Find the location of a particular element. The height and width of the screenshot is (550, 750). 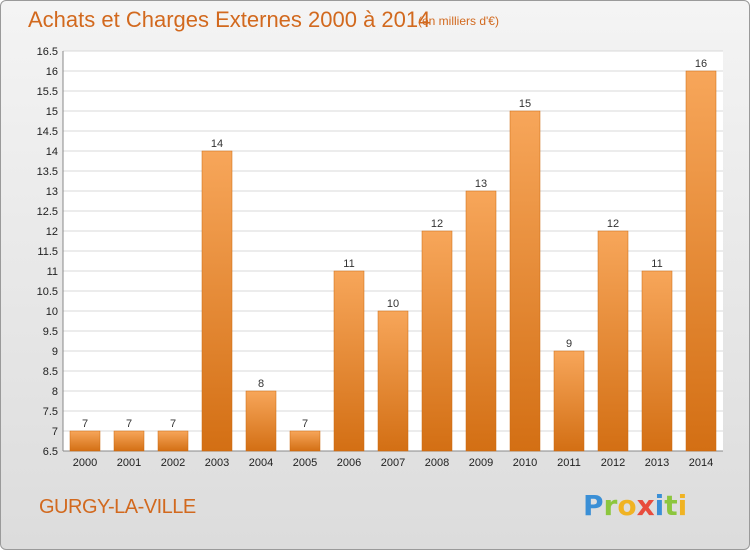

y-tick-label: 7.5 is located at coordinates (50, 412).